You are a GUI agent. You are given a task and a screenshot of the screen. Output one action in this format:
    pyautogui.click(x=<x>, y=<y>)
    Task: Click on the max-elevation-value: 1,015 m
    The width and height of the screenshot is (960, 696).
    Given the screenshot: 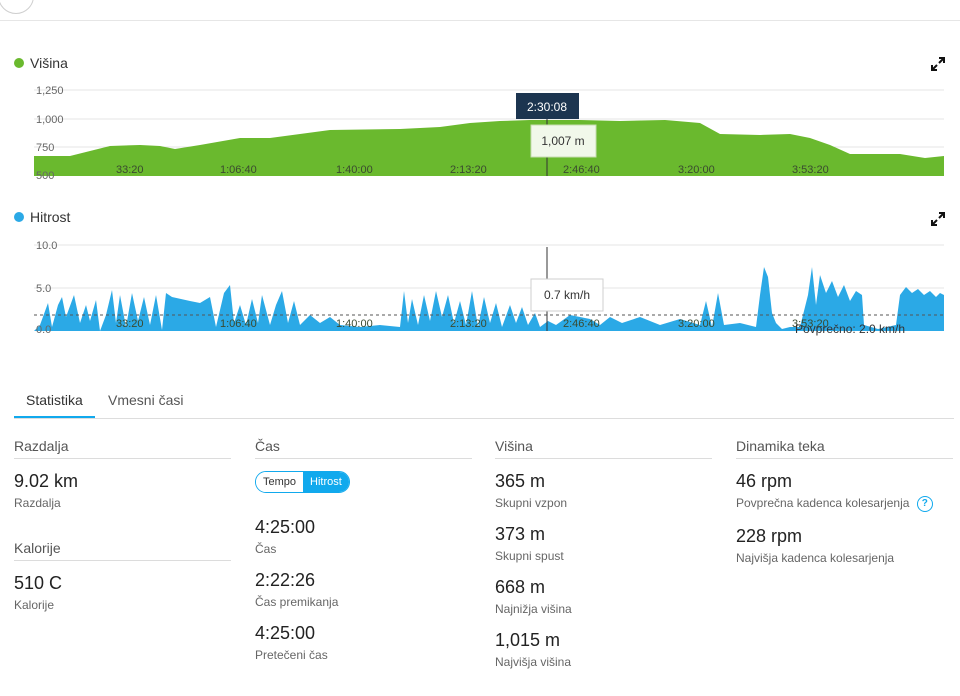 What is the action you would take?
    pyautogui.click(x=528, y=640)
    